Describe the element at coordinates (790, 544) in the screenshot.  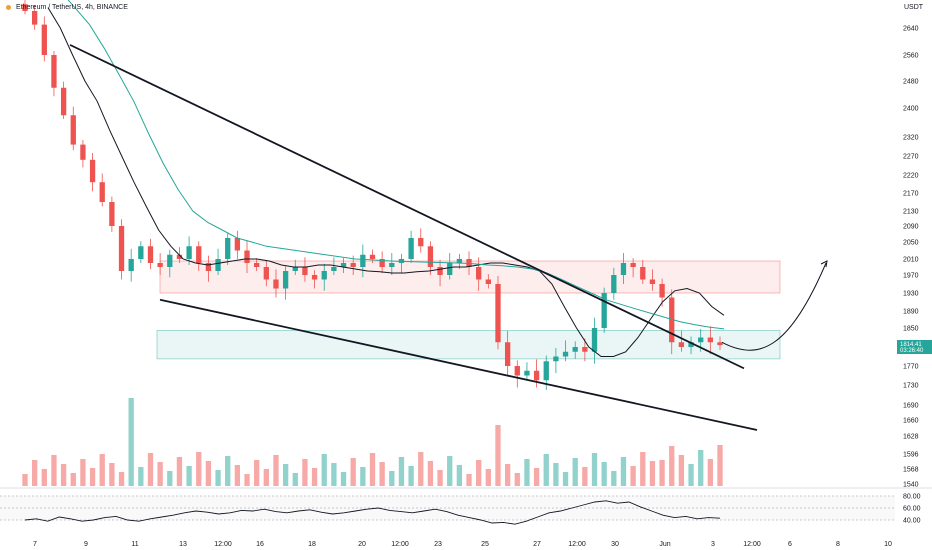
I see `time-tick-17: 6` at that location.